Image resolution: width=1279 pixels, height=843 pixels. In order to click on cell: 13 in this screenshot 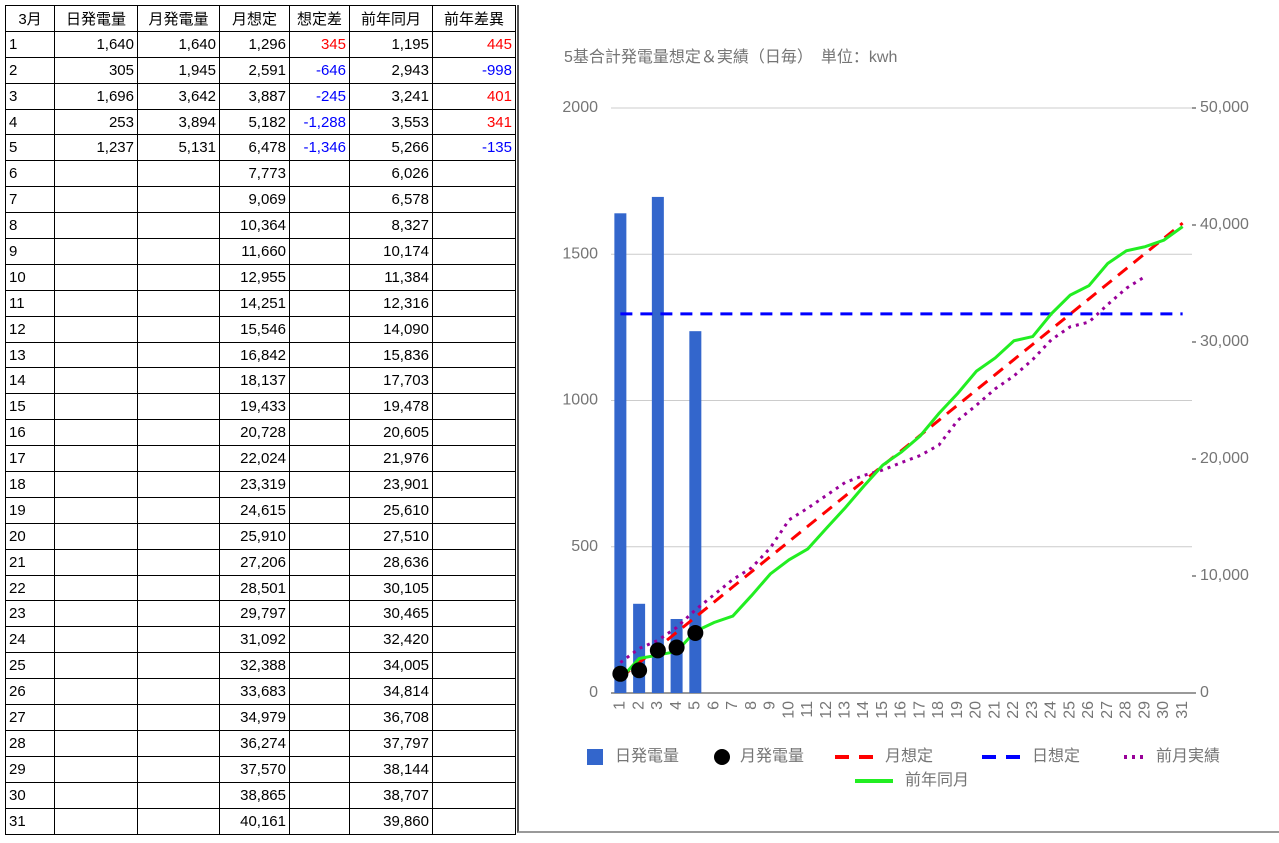, I will do `click(30, 355)`.